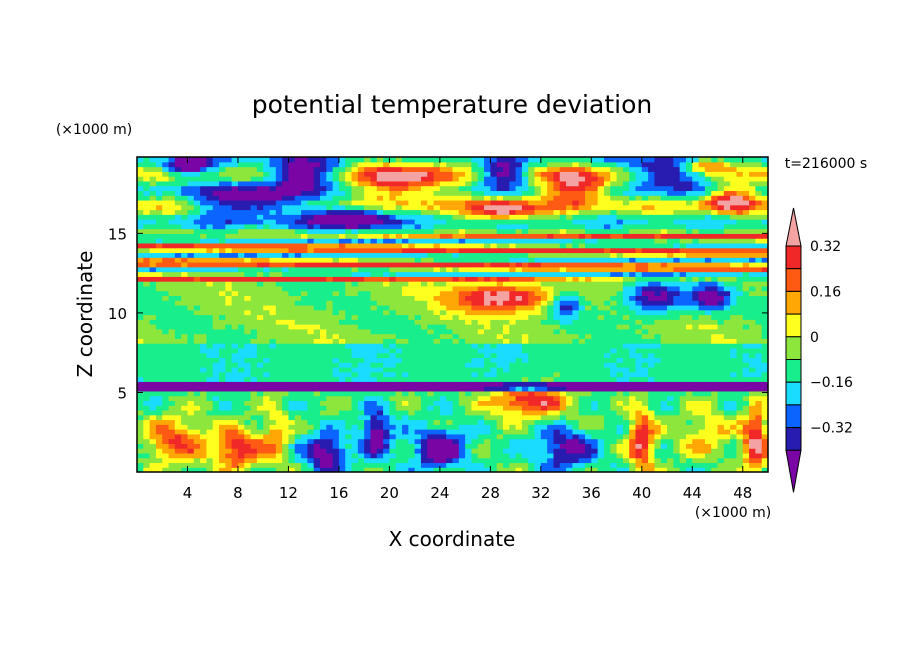 The width and height of the screenshot is (904, 654). Describe the element at coordinates (793, 227) in the screenshot. I see `colorbar-extend-high` at that location.